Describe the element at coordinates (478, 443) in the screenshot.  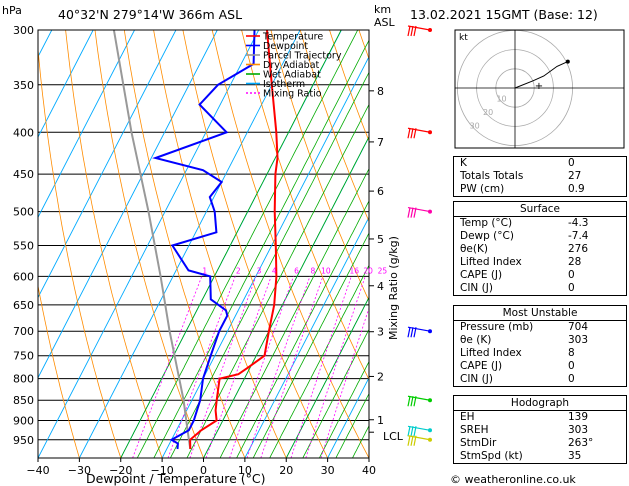
I see `row-label: StmDir` at that location.